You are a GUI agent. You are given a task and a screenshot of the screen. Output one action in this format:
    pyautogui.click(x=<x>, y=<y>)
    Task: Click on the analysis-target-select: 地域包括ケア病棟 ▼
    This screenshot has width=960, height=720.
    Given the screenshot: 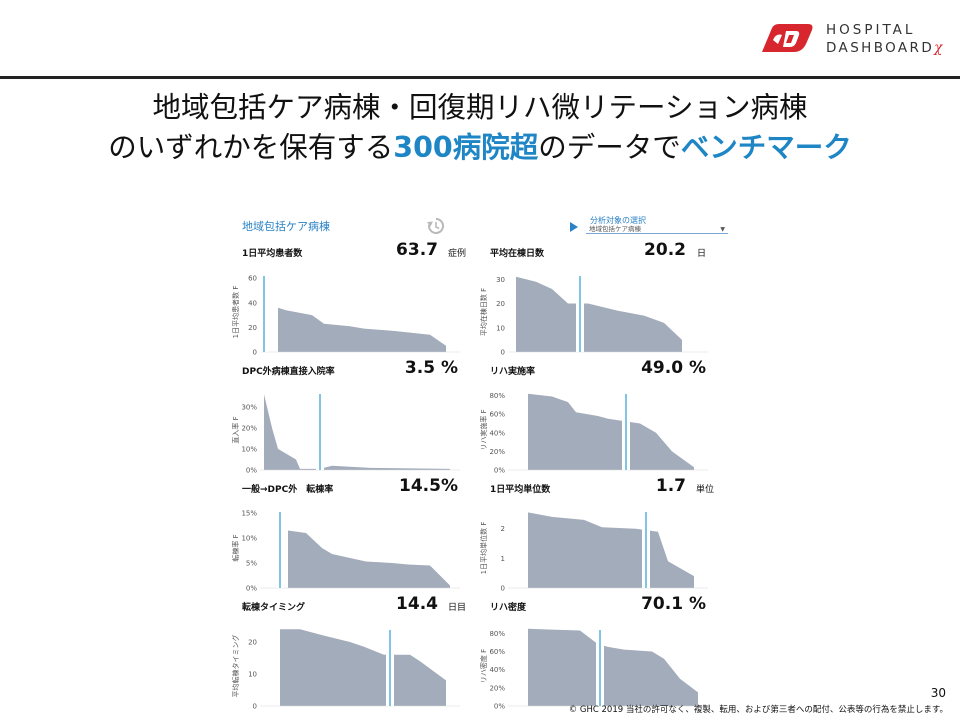 What is the action you would take?
    pyautogui.click(x=657, y=229)
    